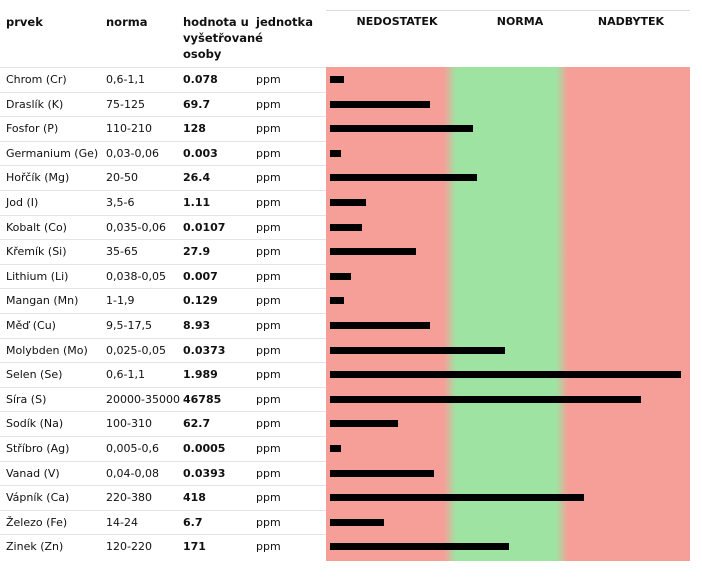 The image size is (702, 579). Describe the element at coordinates (202, 399) in the screenshot. I see `cell-value: 46785` at that location.